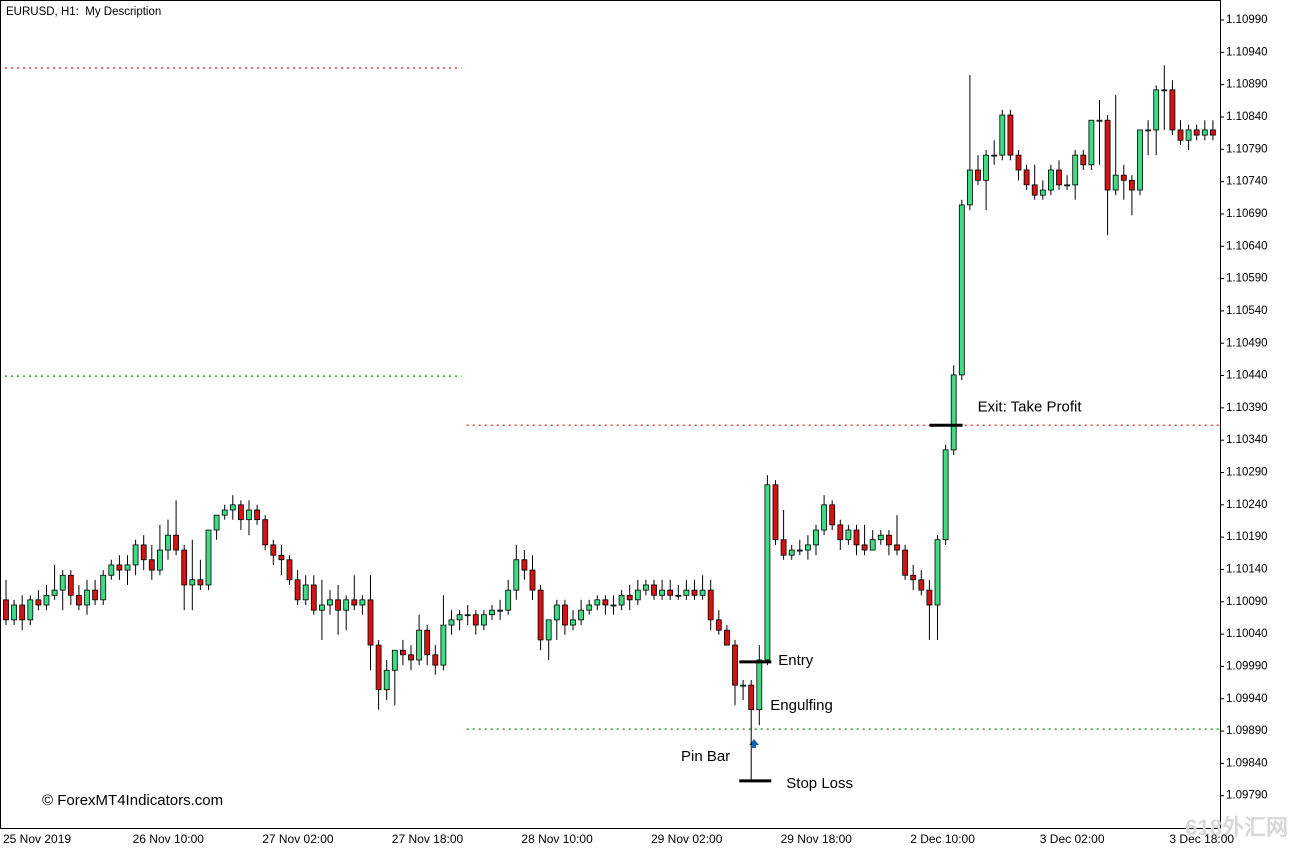 Image resolution: width=1290 pixels, height=852 pixels. I want to click on y-tick-label: 1.10140, so click(1247, 569).